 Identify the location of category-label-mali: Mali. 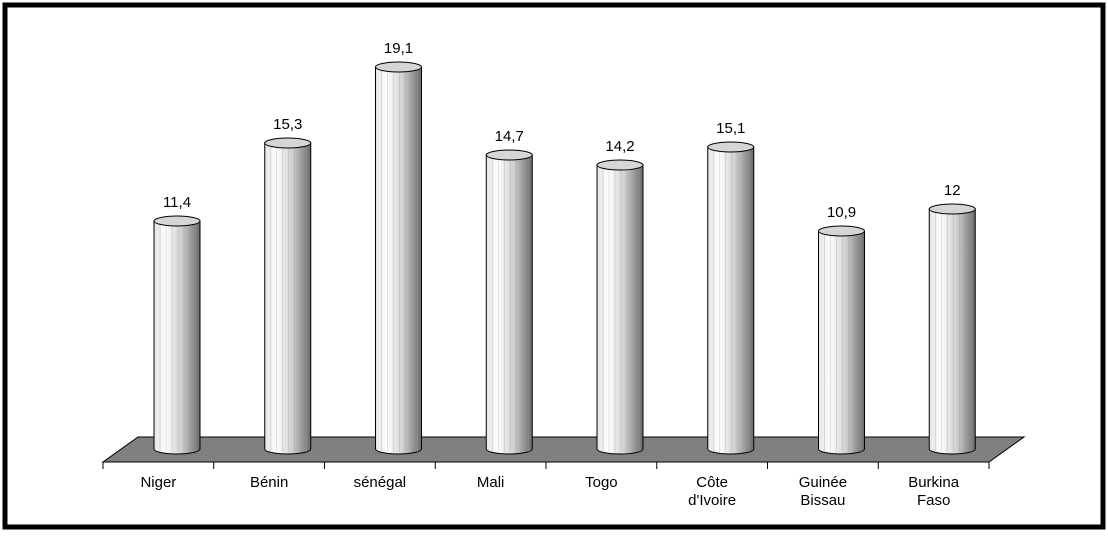
(491, 482).